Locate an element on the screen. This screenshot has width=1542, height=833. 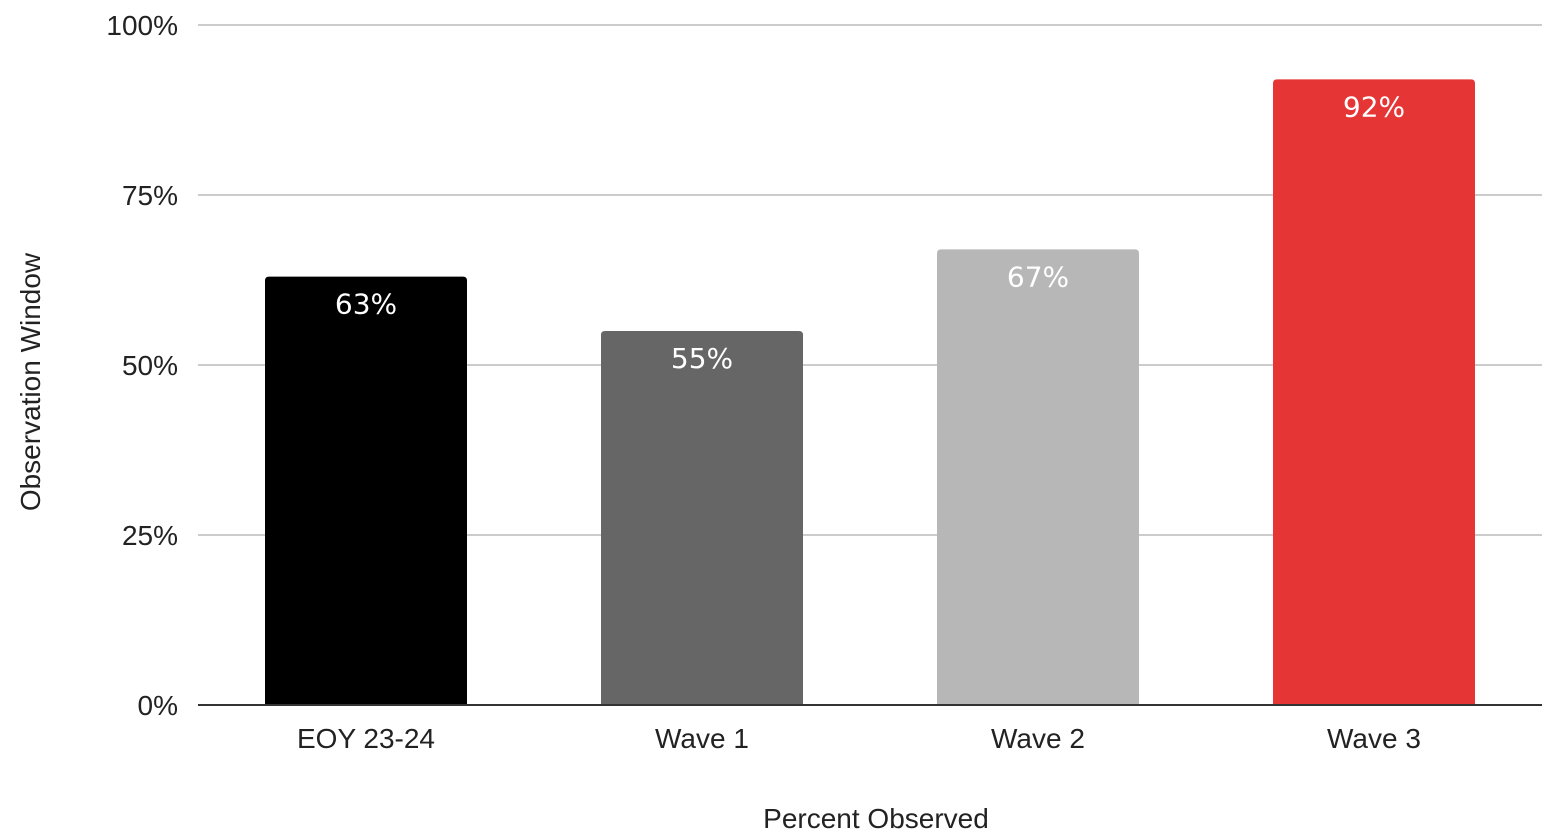
x-tick-label: Wave 1 is located at coordinates (702, 738).